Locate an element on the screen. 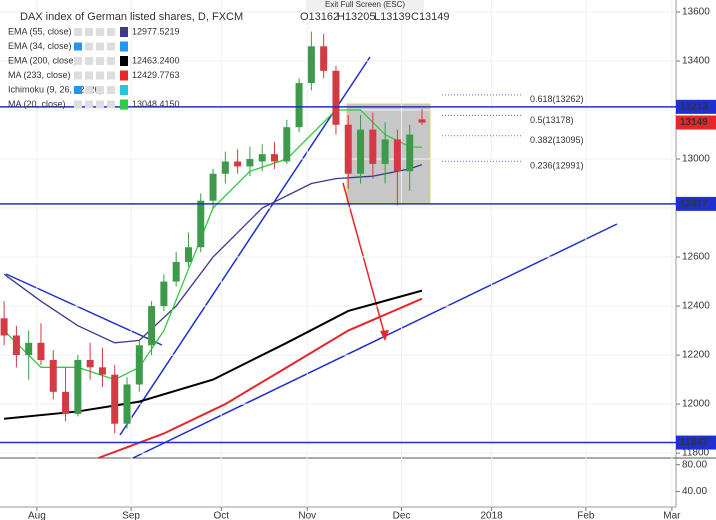  x-tick-label: Nov is located at coordinates (307, 515).